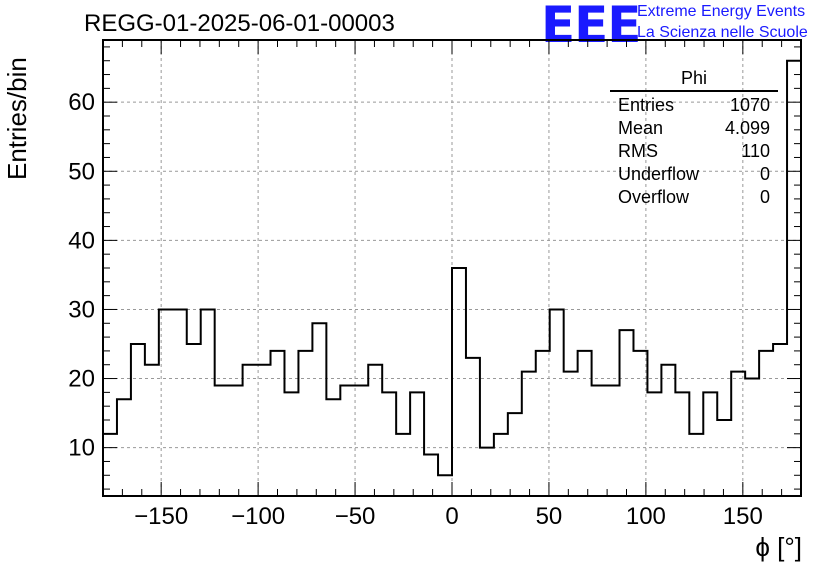 The image size is (836, 572). I want to click on y-tick-label: 10, so click(81, 448).